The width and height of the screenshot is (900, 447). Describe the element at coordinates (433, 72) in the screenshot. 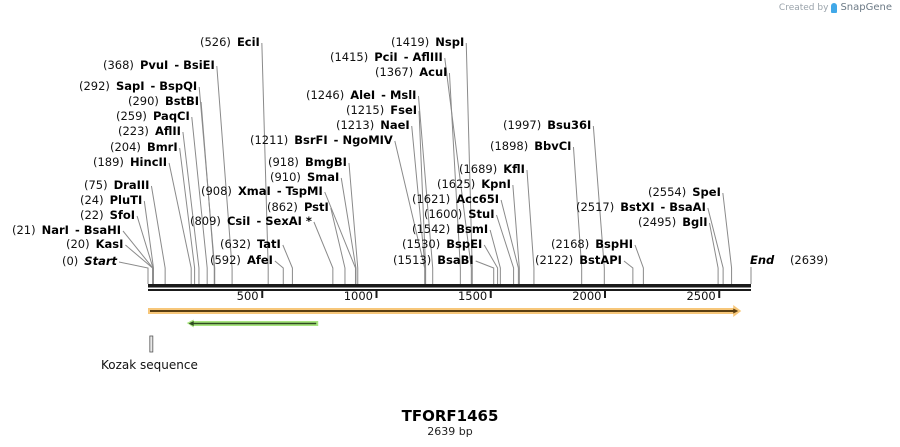

I see `enzyme-name: AcuI` at that location.